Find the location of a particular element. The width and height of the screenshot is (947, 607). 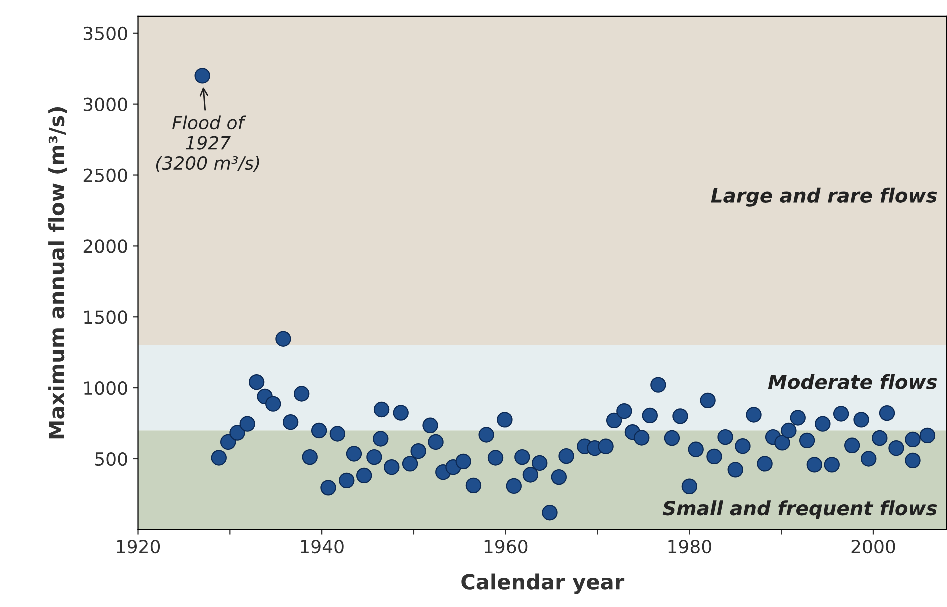

x-axis-title: Calendar year is located at coordinates (543, 584).